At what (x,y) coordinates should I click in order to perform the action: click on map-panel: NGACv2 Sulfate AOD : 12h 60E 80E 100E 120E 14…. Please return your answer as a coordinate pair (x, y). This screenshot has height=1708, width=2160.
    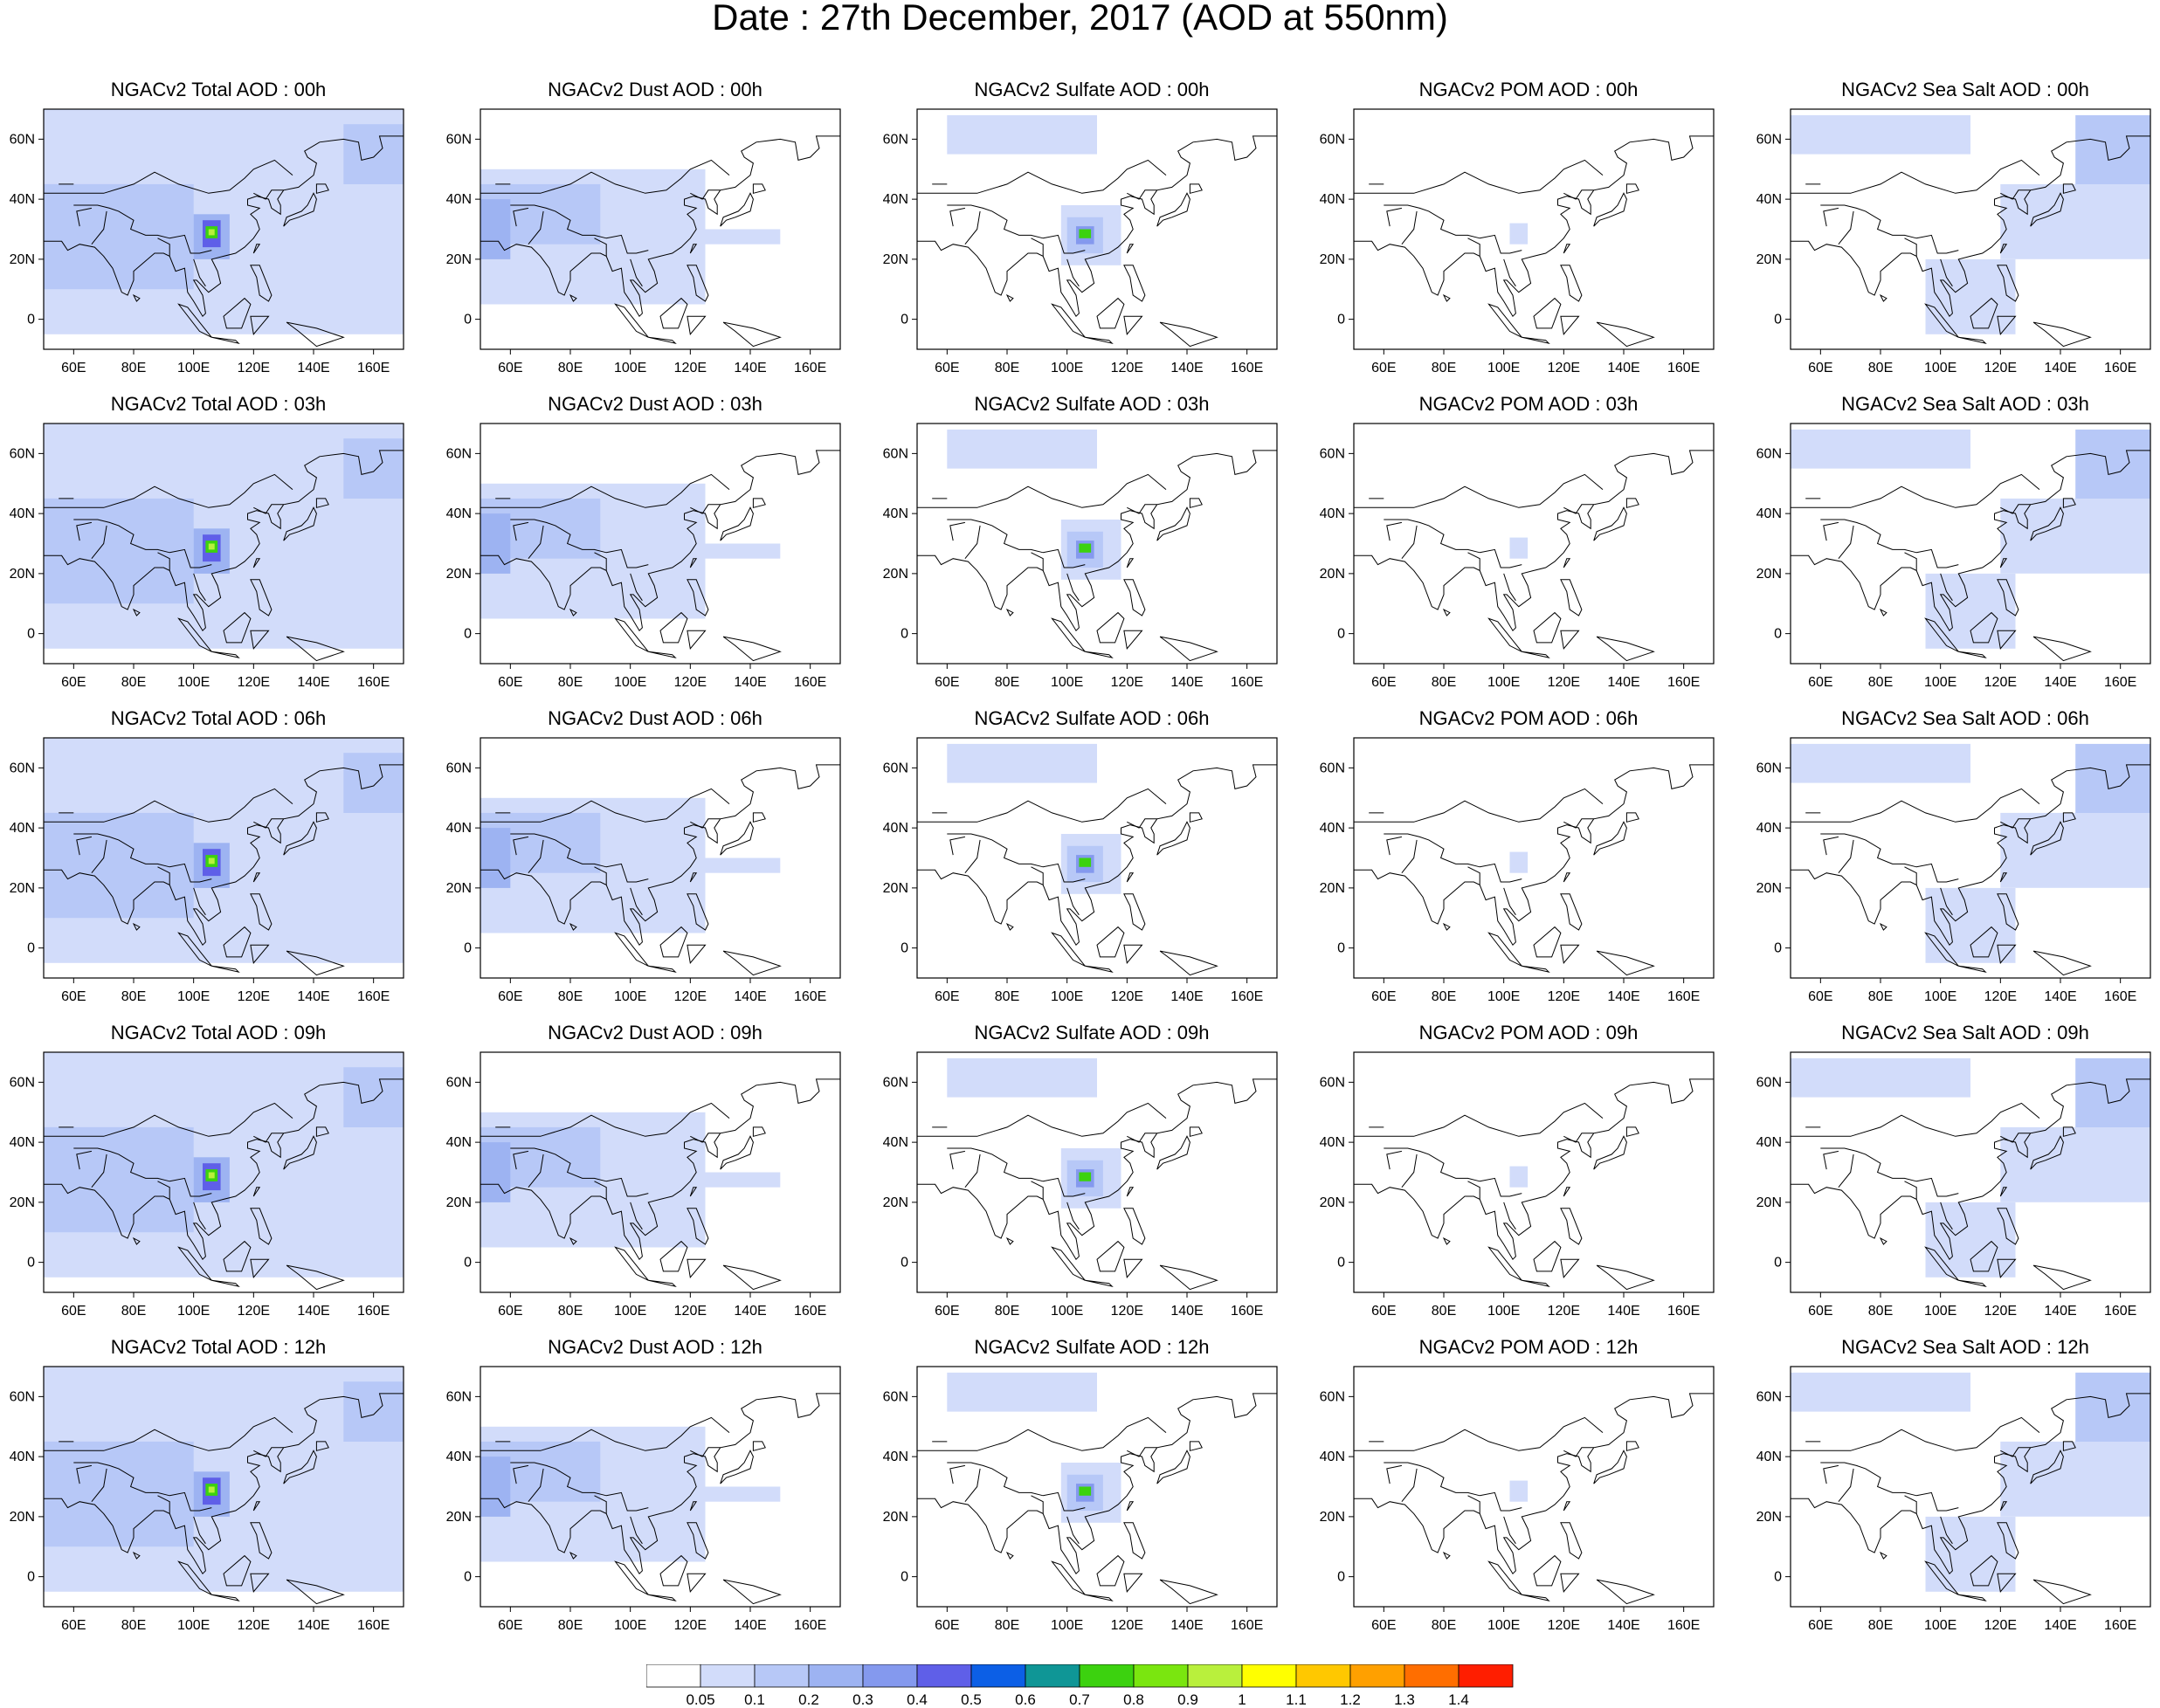
    Looking at the image, I should click on (1091, 1493).